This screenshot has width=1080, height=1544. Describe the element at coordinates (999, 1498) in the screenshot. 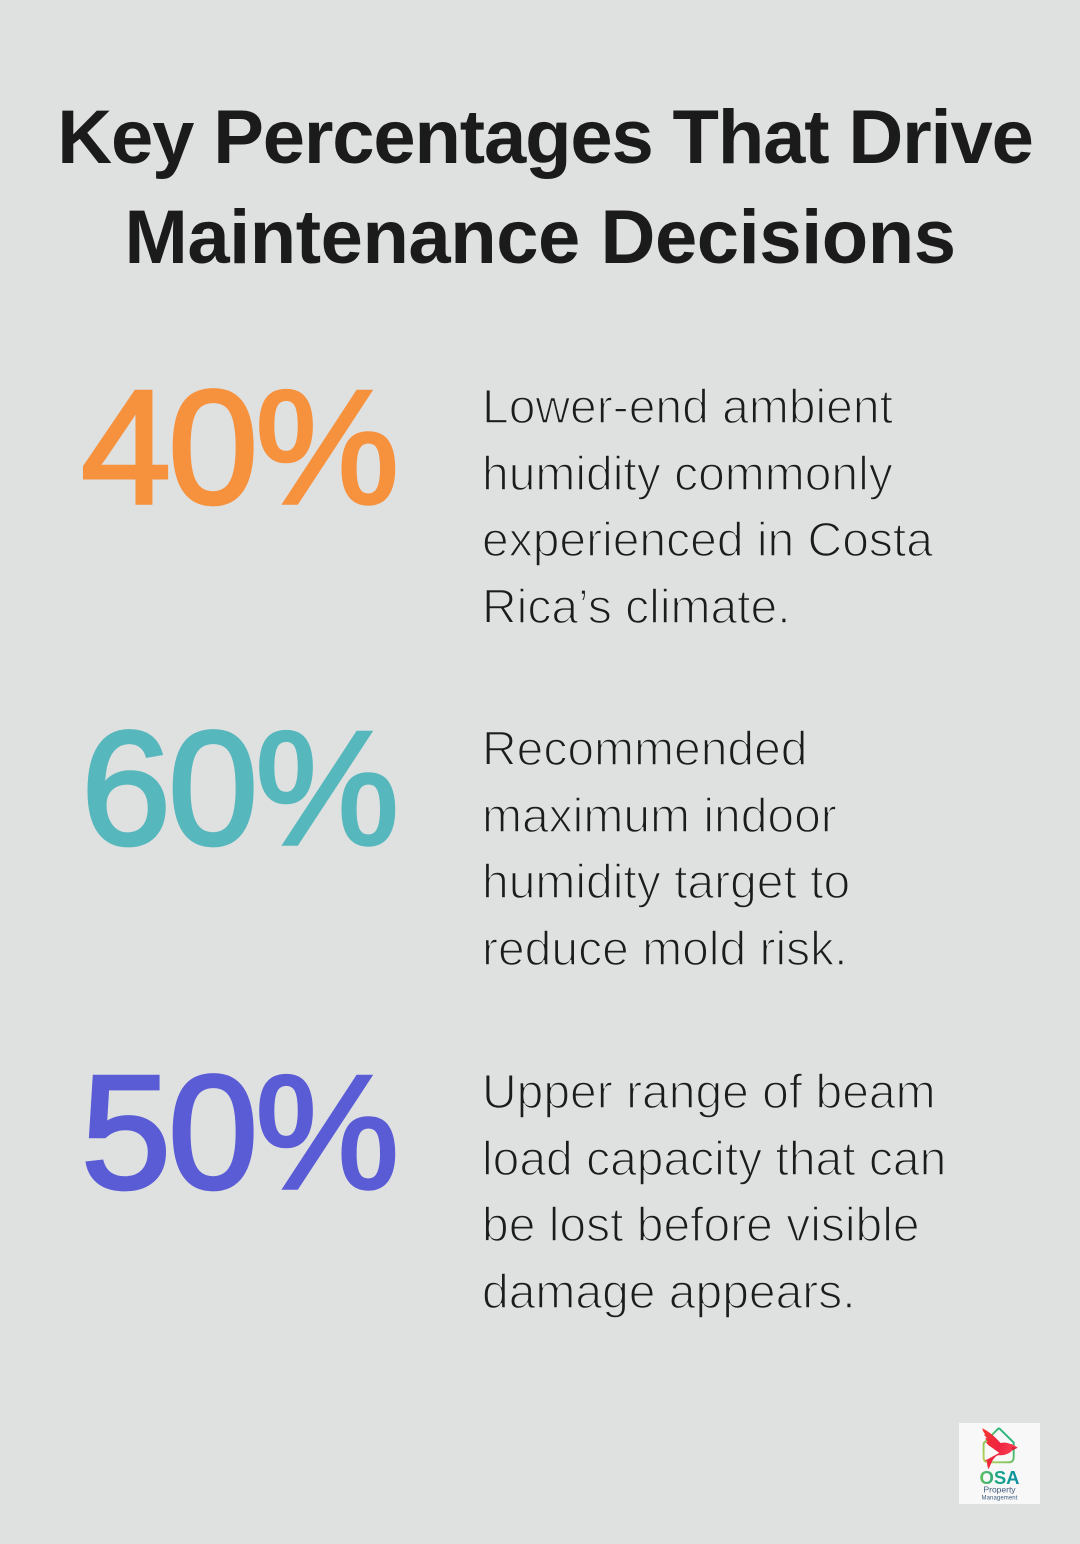

I see `svg-text: Management` at that location.